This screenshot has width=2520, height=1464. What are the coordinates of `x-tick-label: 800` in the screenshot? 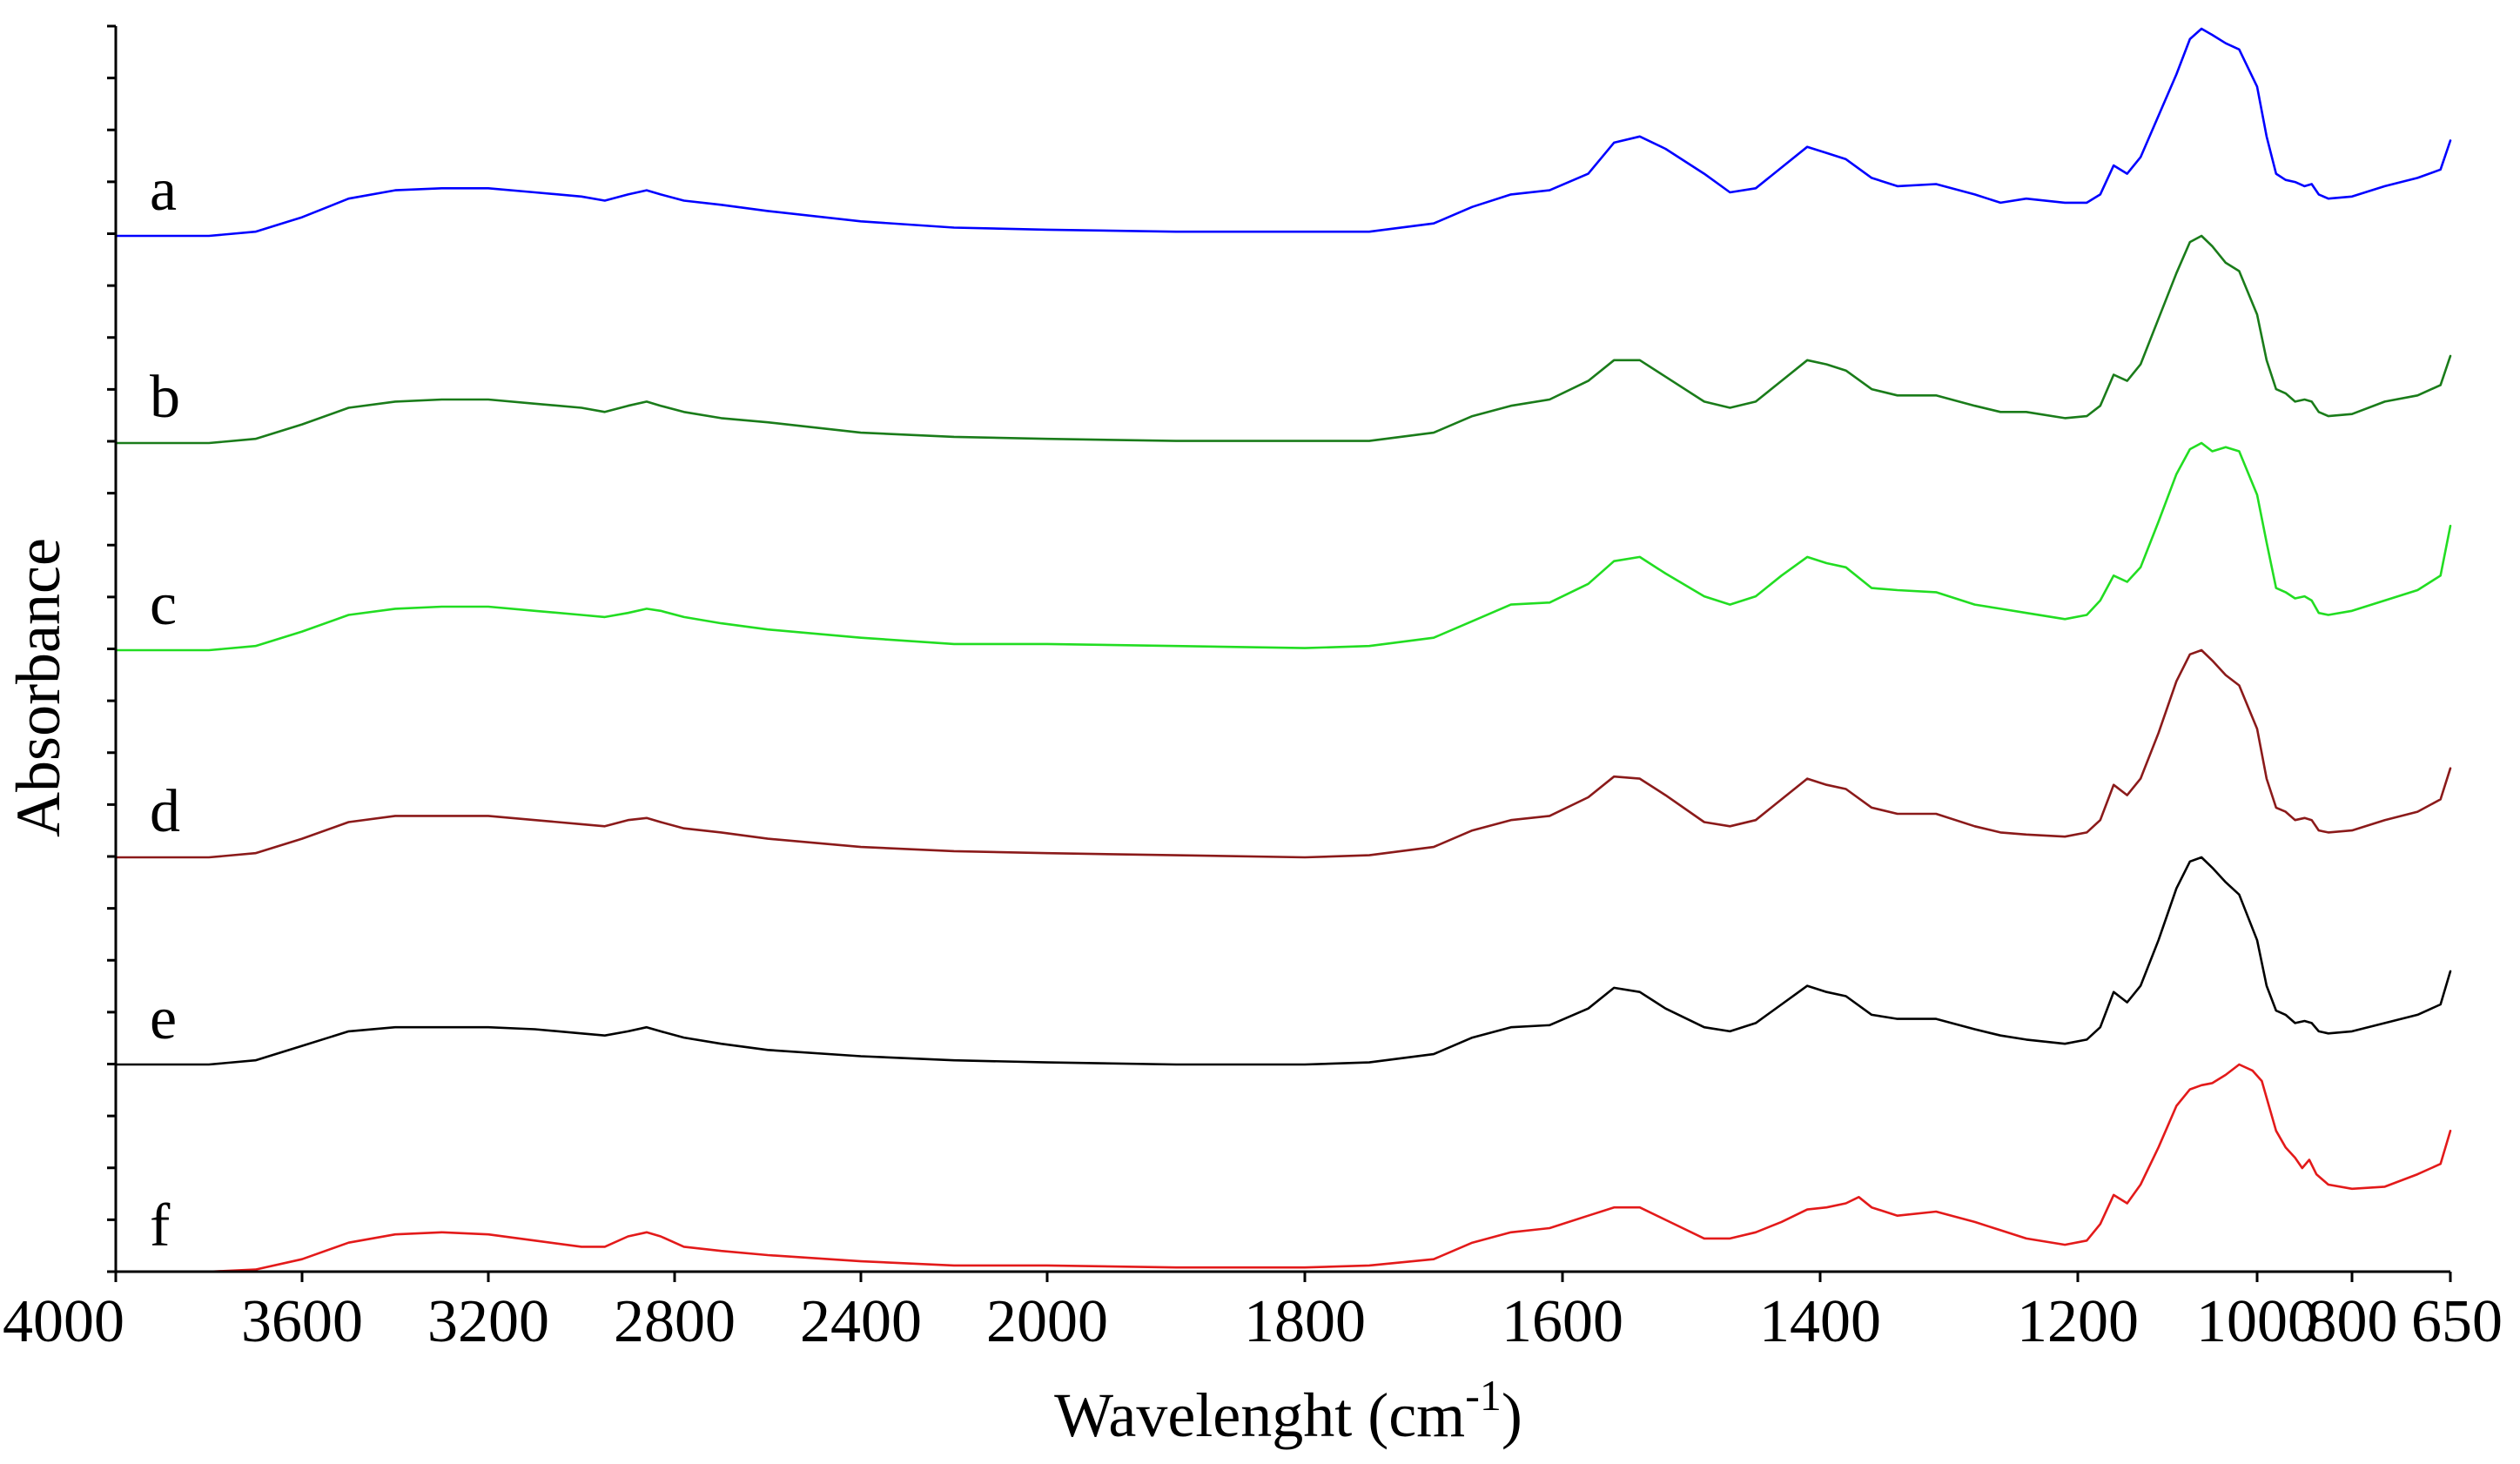 It's located at (2352, 1321).